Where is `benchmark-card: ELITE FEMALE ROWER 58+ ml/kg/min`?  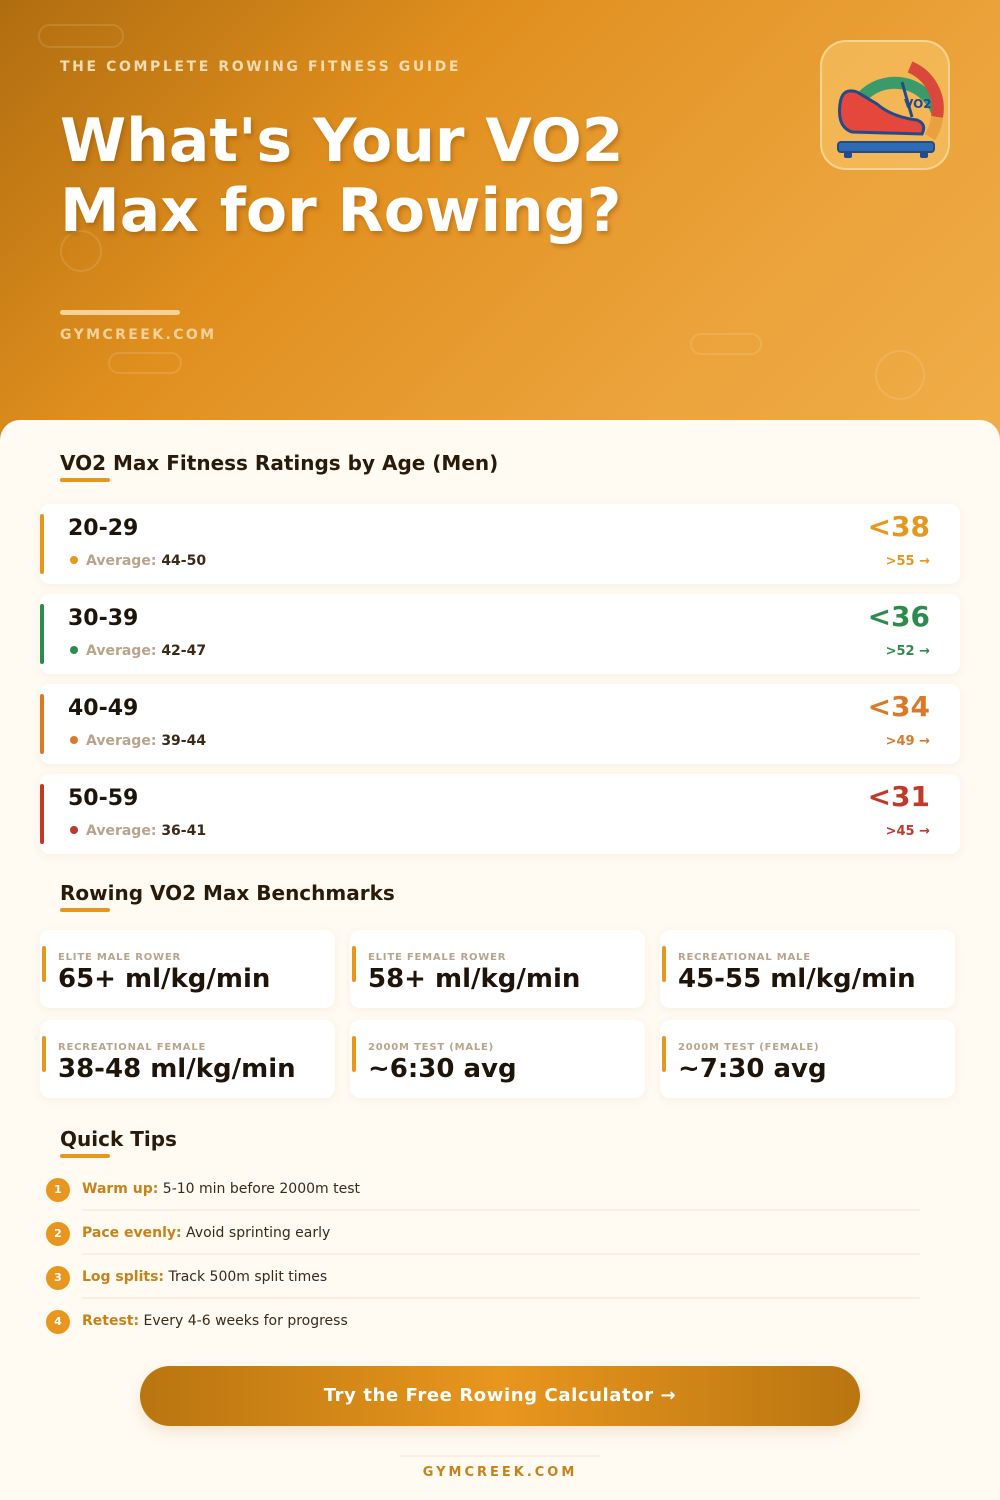
benchmark-card: ELITE FEMALE ROWER 58+ ml/kg/min is located at coordinates (497, 969).